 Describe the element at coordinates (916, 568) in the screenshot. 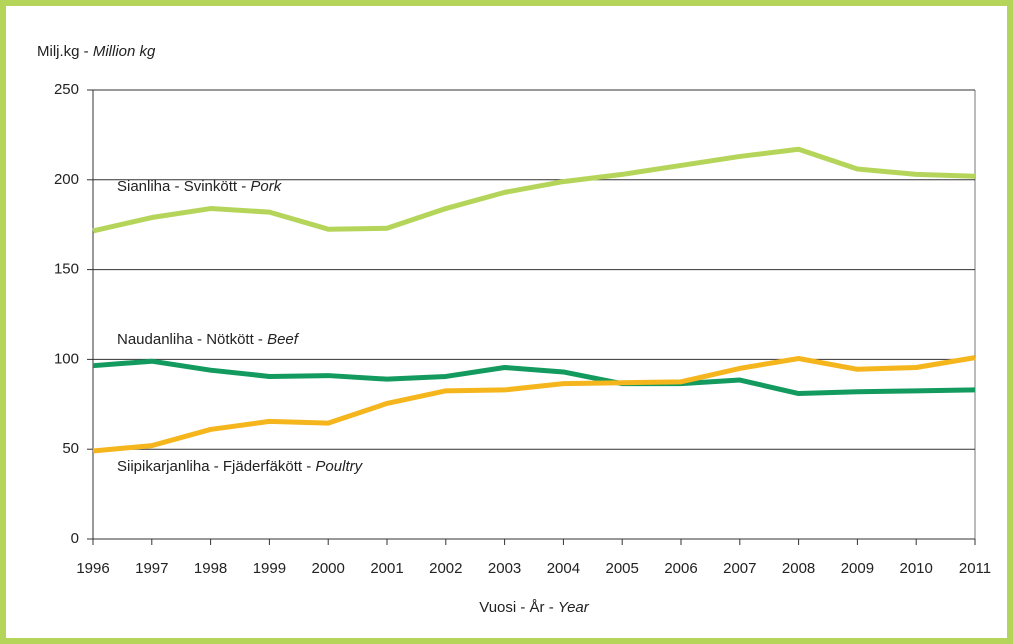

I see `x-tick-label: 2010` at that location.